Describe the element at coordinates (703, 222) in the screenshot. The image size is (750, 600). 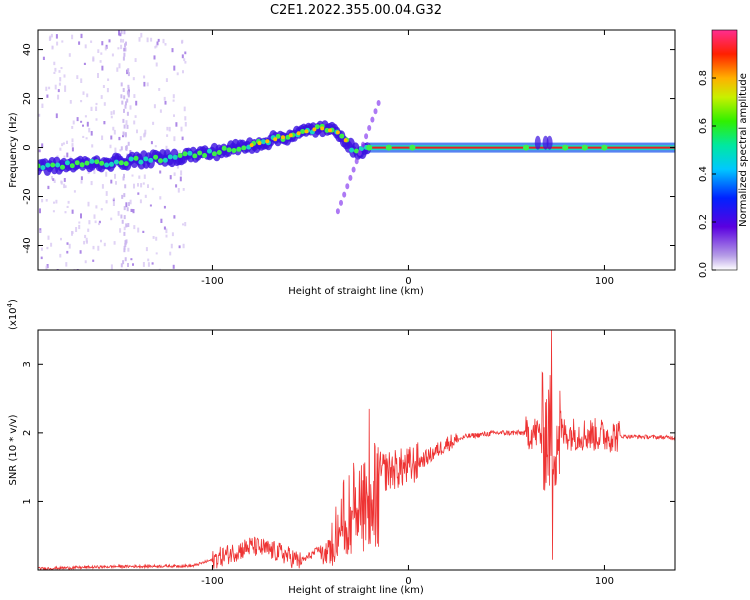
I see `colorbar-tick-label: 0.2` at that location.